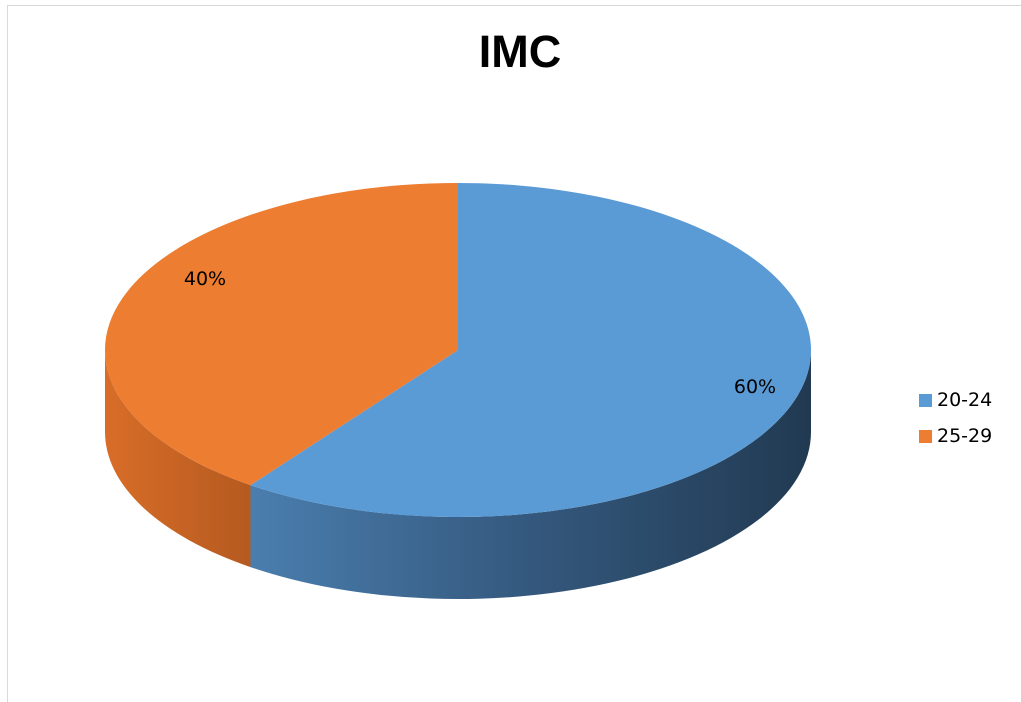  Describe the element at coordinates (755, 387) in the screenshot. I see `data-label-20-24: 60%` at that location.